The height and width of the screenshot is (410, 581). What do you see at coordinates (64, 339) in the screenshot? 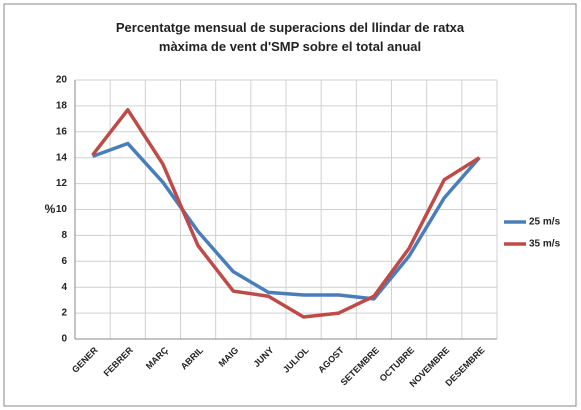
I see `y-tick-label: 0` at bounding box center [64, 339].